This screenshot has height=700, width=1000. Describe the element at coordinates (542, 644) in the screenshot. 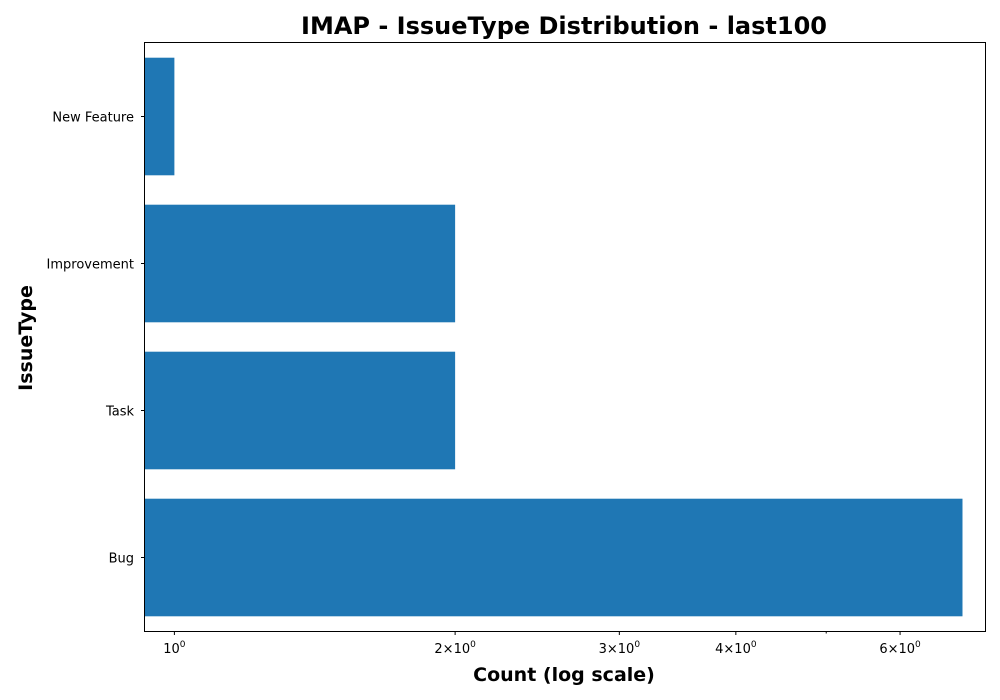

I see `x-ticks-layer: 100 2×100 3×100 4×100 6×100` at that location.